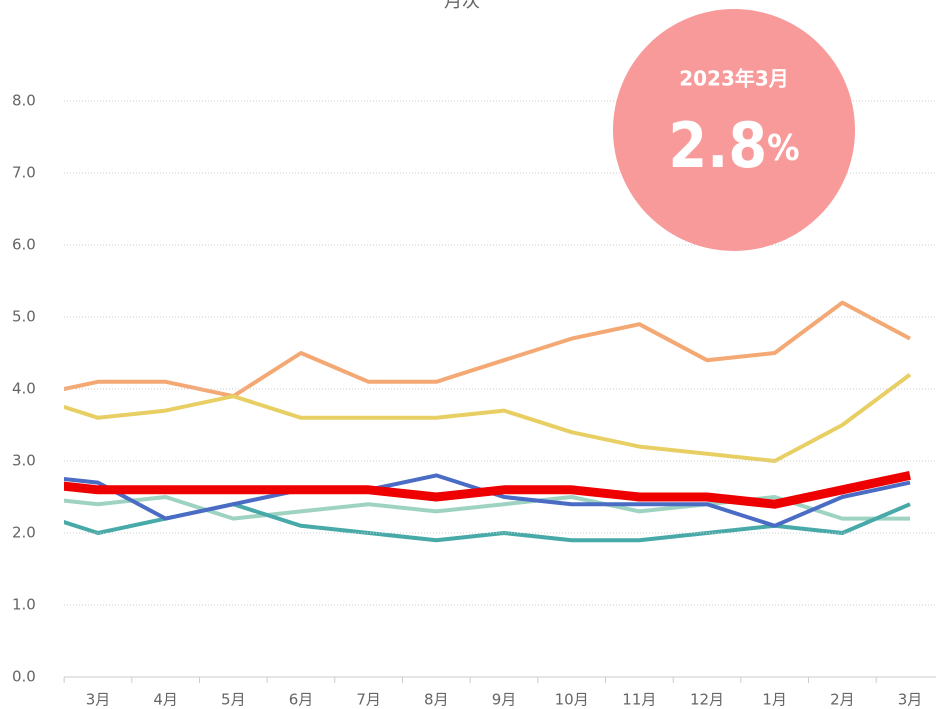 Image resolution: width=936 pixels, height=709 pixels. What do you see at coordinates (436, 700) in the screenshot?
I see `x-tick-label: 8月` at bounding box center [436, 700].